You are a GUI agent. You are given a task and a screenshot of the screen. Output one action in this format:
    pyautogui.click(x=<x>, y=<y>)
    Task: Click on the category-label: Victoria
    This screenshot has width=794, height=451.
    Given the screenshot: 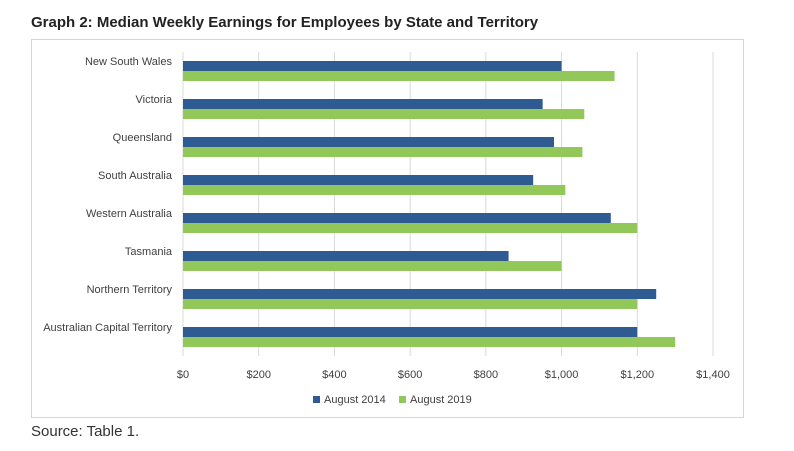 What is the action you would take?
    pyautogui.click(x=154, y=100)
    